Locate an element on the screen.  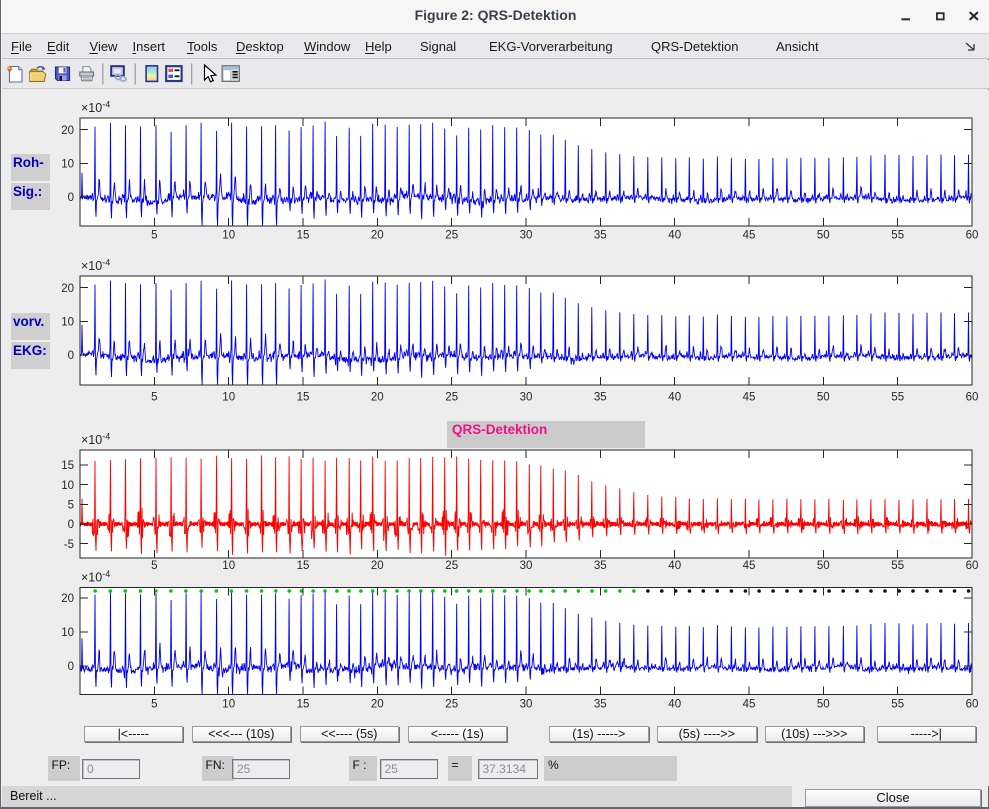
svg-text: -5 is located at coordinates (69, 545).